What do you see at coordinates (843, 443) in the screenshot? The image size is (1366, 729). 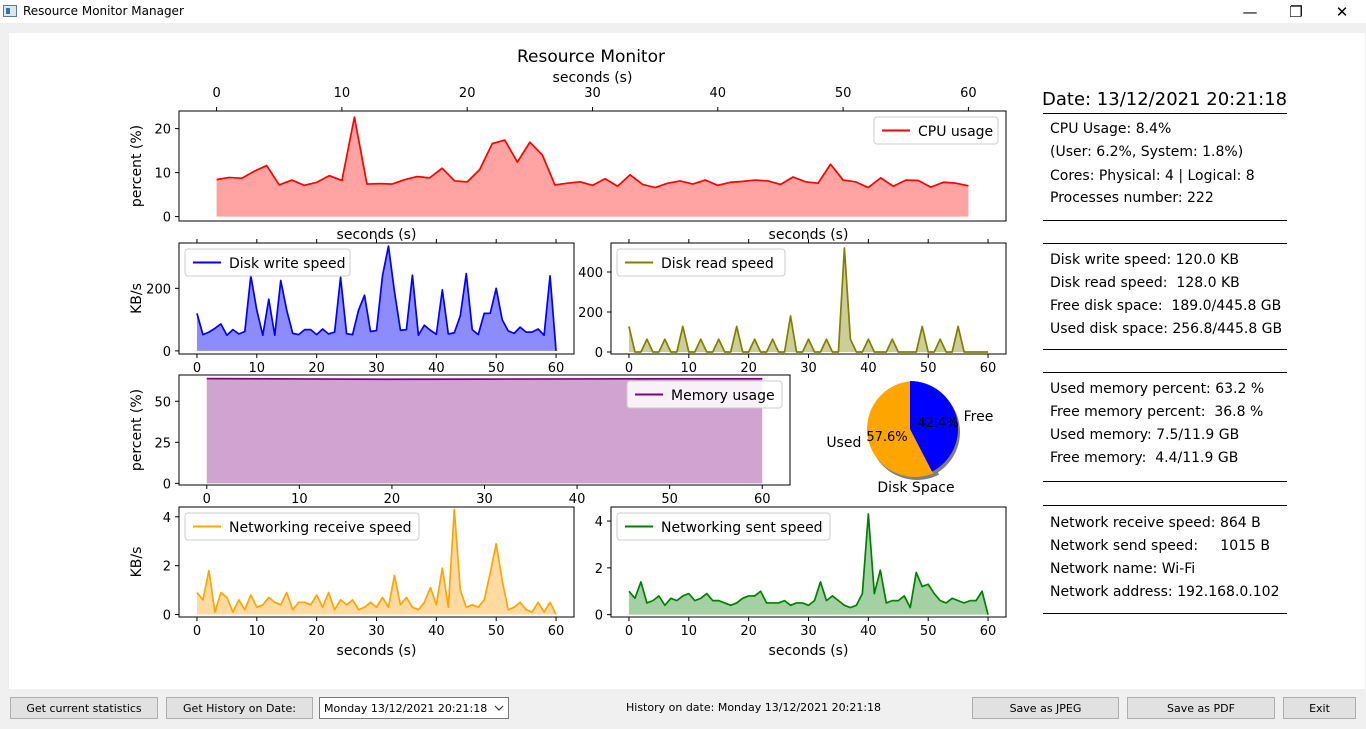 I see `pie-category-label: Used` at bounding box center [843, 443].